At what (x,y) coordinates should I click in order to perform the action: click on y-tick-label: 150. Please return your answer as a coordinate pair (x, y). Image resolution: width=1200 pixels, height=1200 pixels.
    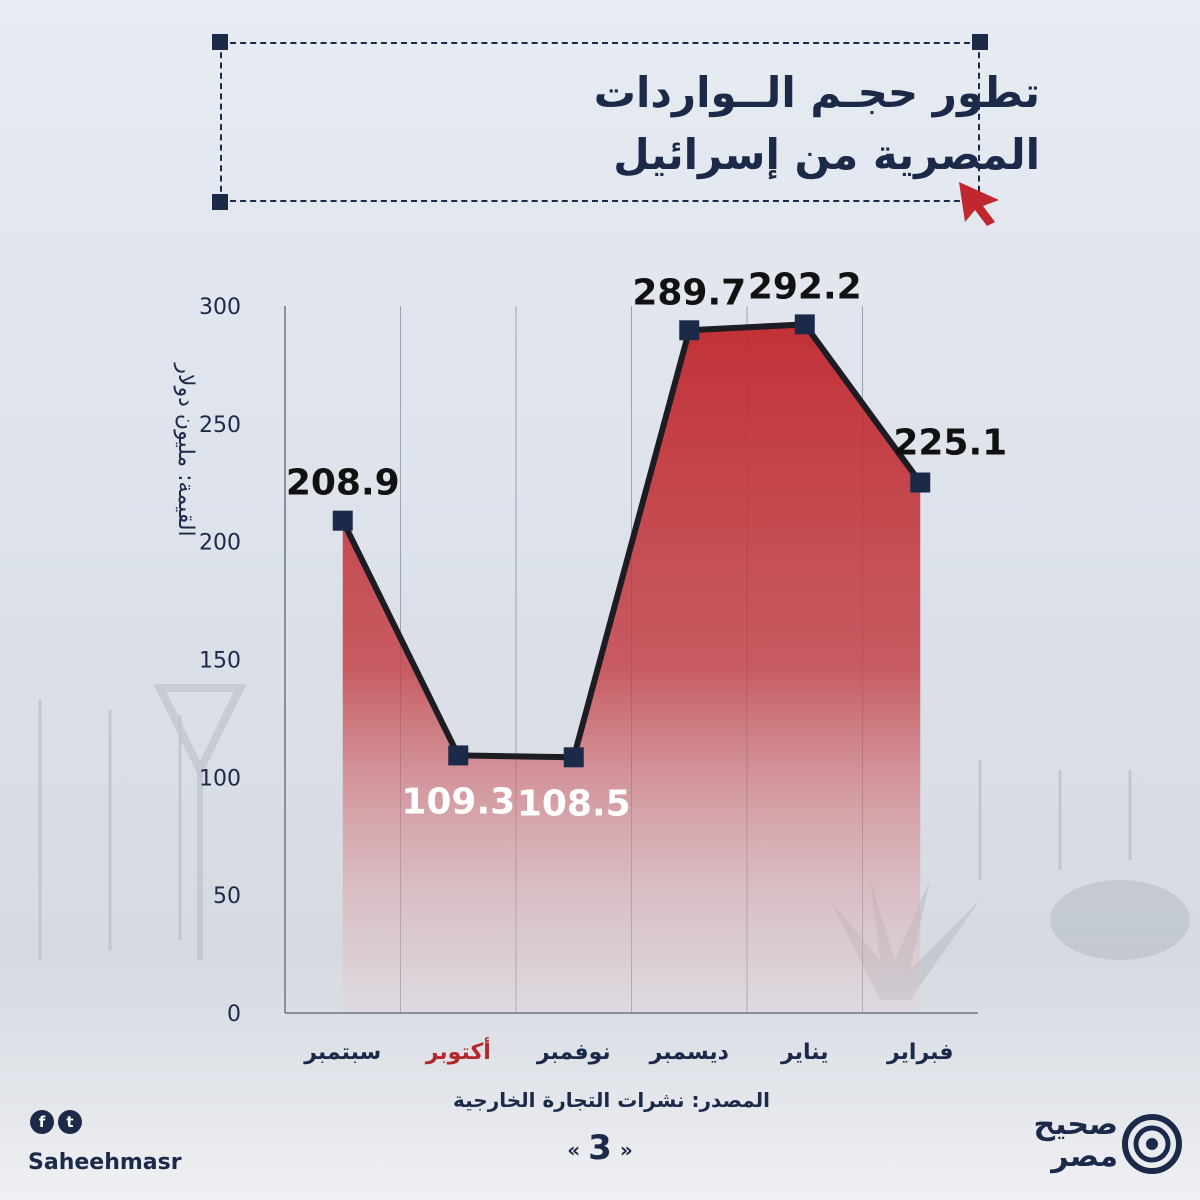
    Looking at the image, I should click on (220, 661).